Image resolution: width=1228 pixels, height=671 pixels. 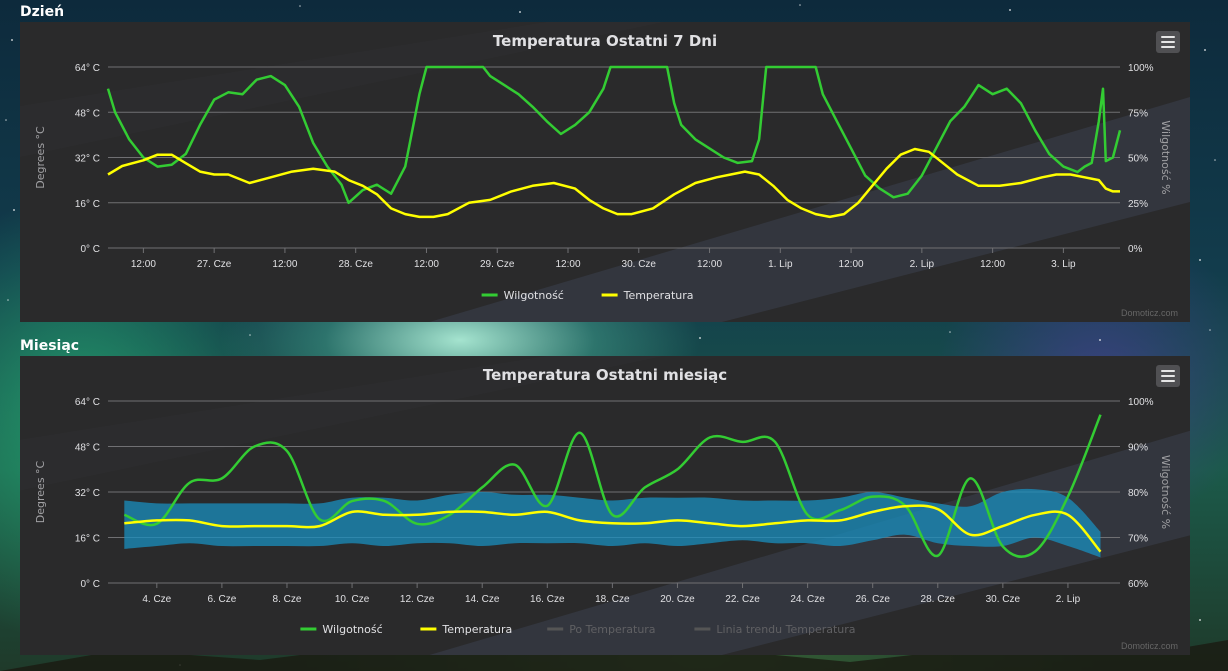 What do you see at coordinates (1138, 448) in the screenshot?
I see `y-axis-right-tick-label: 90%` at bounding box center [1138, 448].